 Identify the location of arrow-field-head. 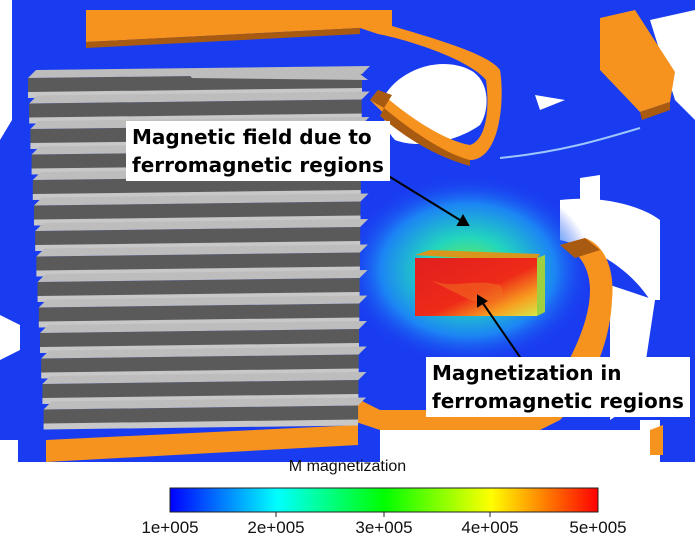
(463, 219).